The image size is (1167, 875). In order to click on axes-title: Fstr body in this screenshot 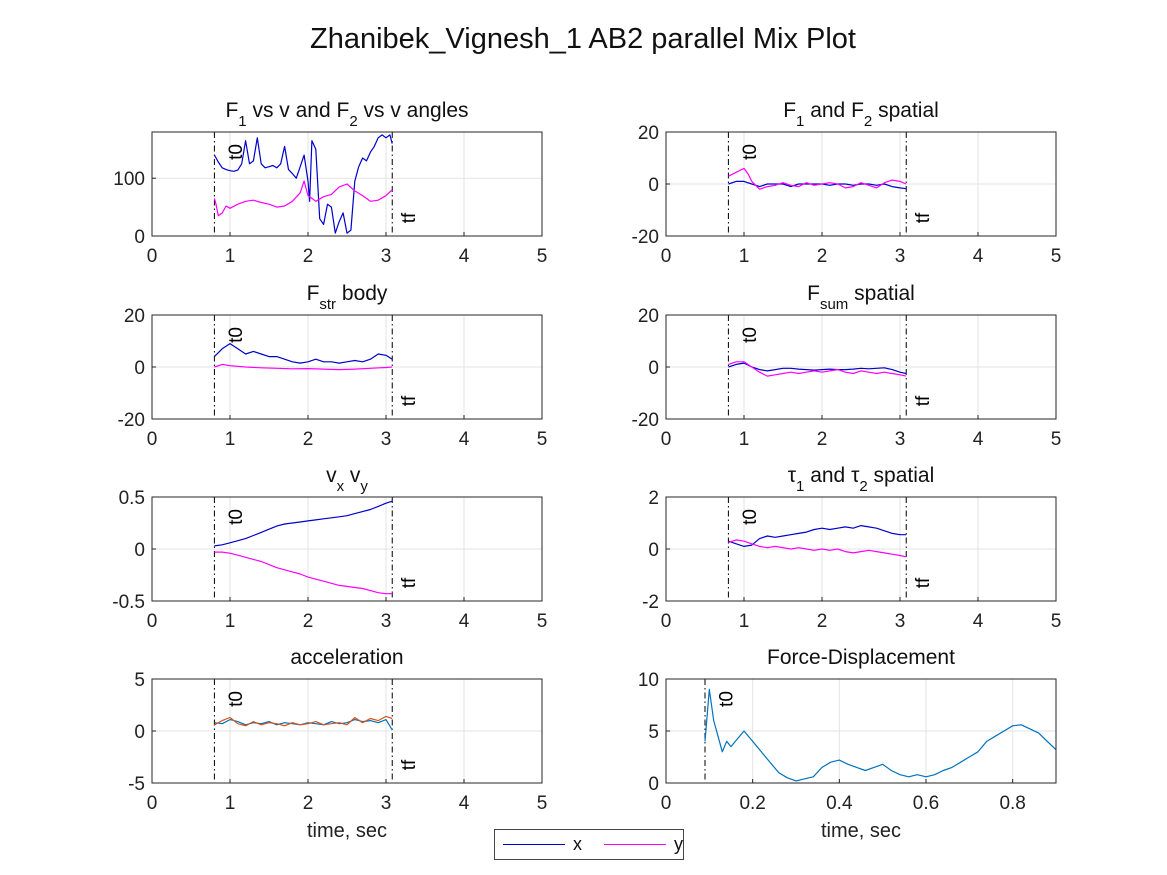, I will do `click(347, 297)`.